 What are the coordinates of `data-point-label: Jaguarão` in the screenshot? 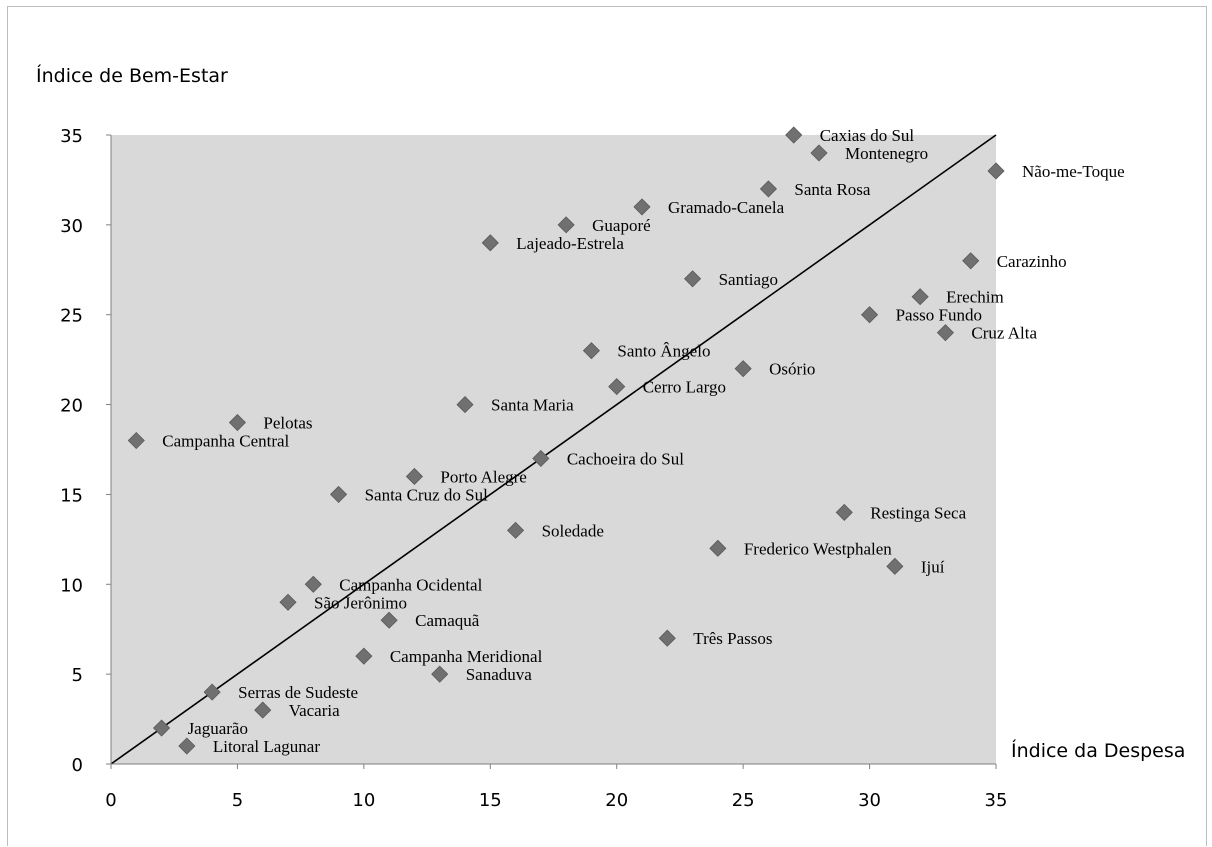 It's located at (218, 728).